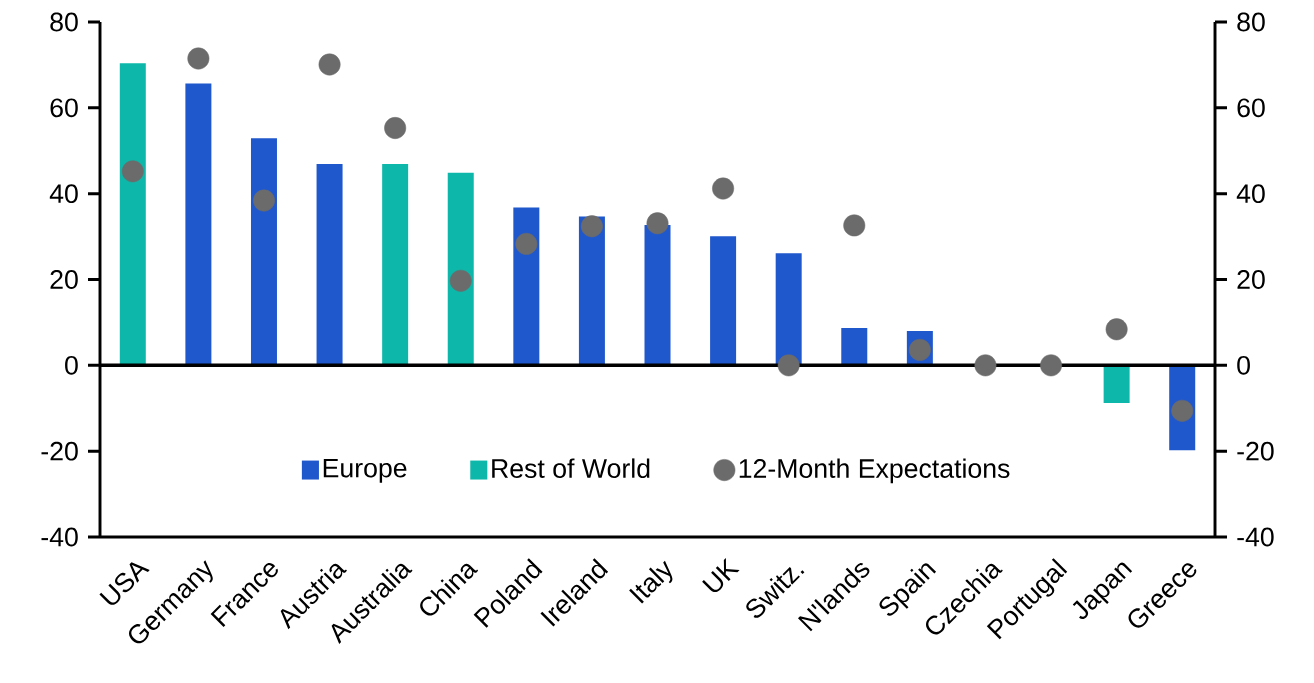 The height and width of the screenshot is (683, 1314). What do you see at coordinates (71, 365) in the screenshot?
I see `y2-tick-label: 0` at bounding box center [71, 365].